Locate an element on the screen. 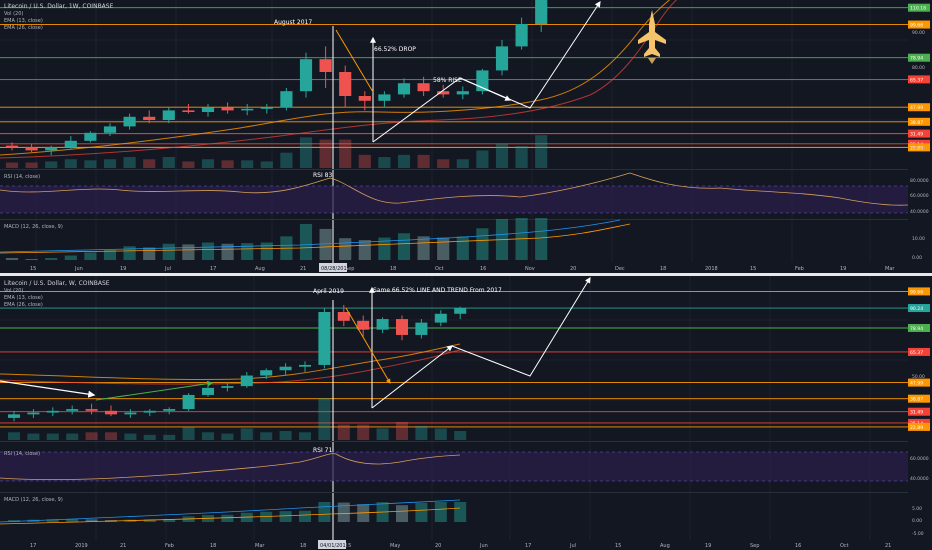  bottom-drop-diagonal is located at coordinates (368, 345).